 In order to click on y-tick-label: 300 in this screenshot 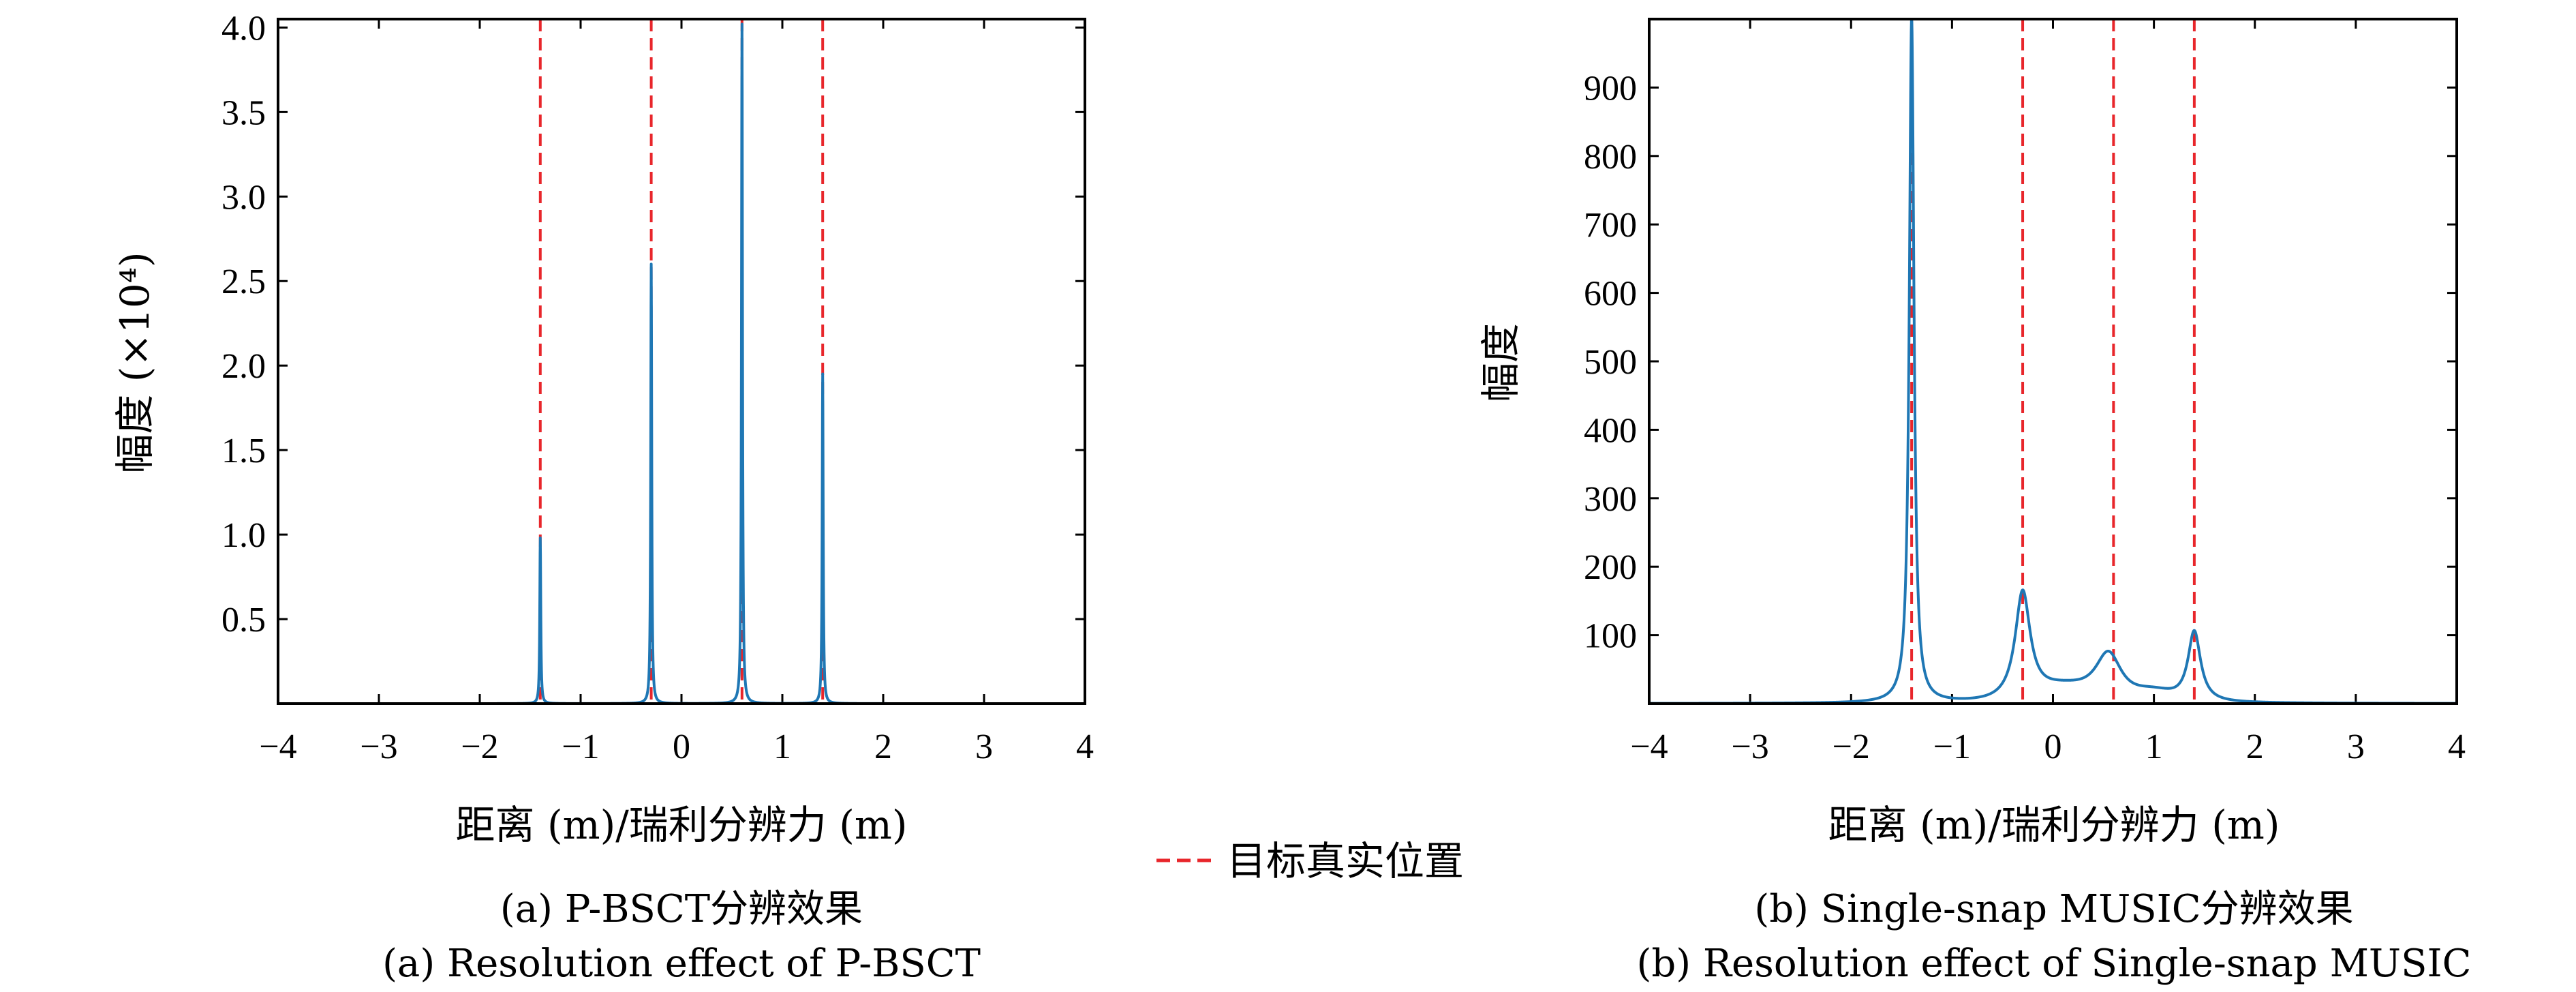, I will do `click(1610, 499)`.